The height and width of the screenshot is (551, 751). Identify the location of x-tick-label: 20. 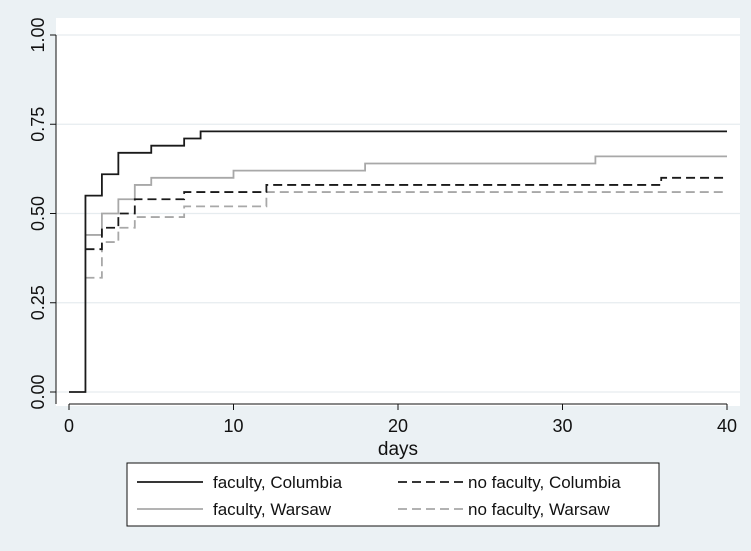
(398, 426).